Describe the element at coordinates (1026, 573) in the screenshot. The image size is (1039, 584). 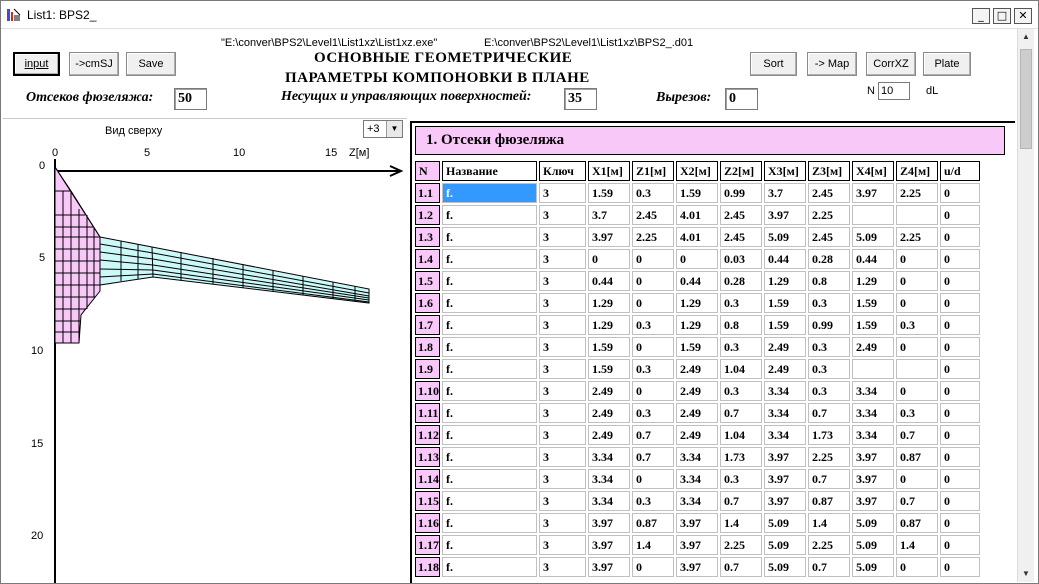
I see `scroll-down-icon: ▼` at that location.